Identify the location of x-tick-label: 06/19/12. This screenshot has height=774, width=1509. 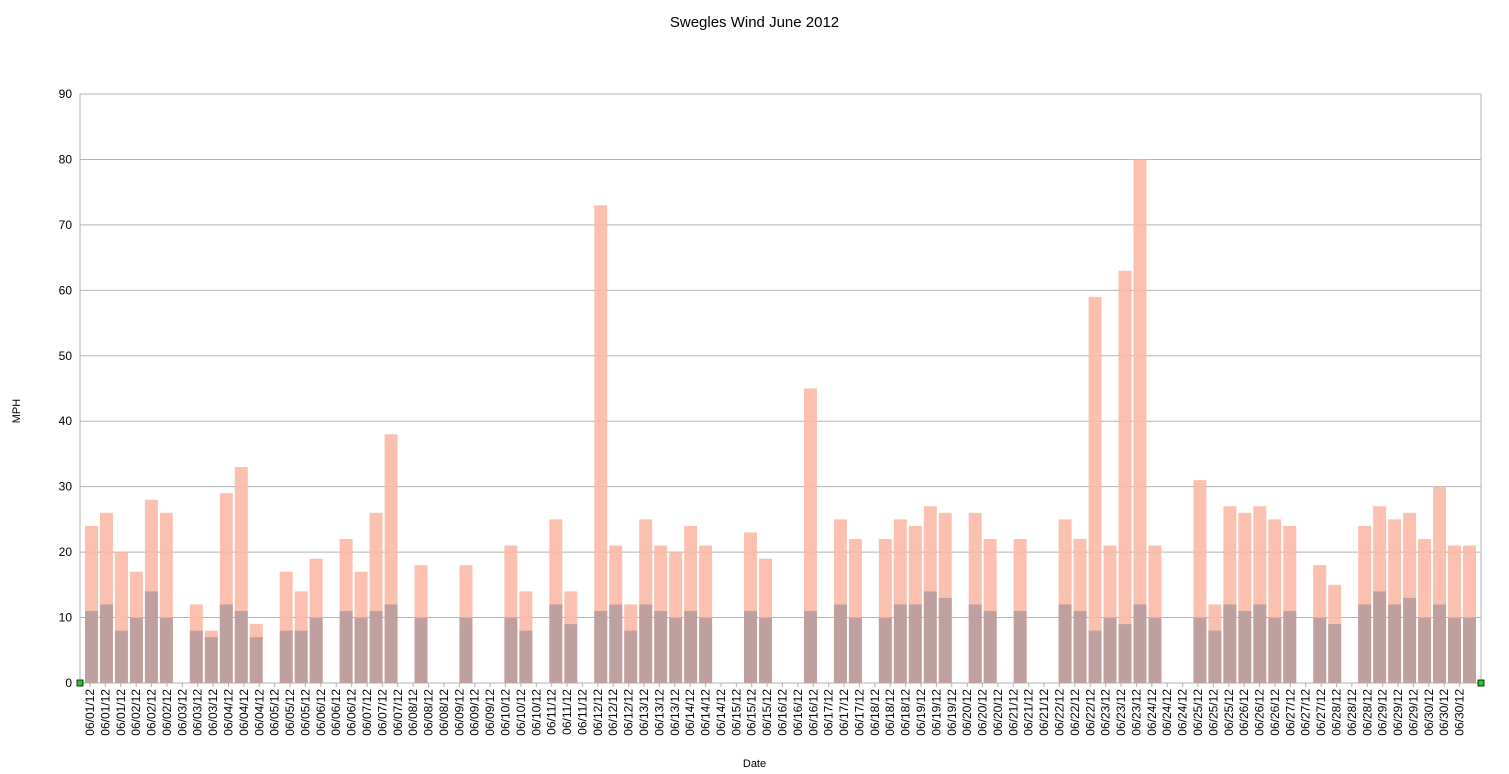
(921, 712).